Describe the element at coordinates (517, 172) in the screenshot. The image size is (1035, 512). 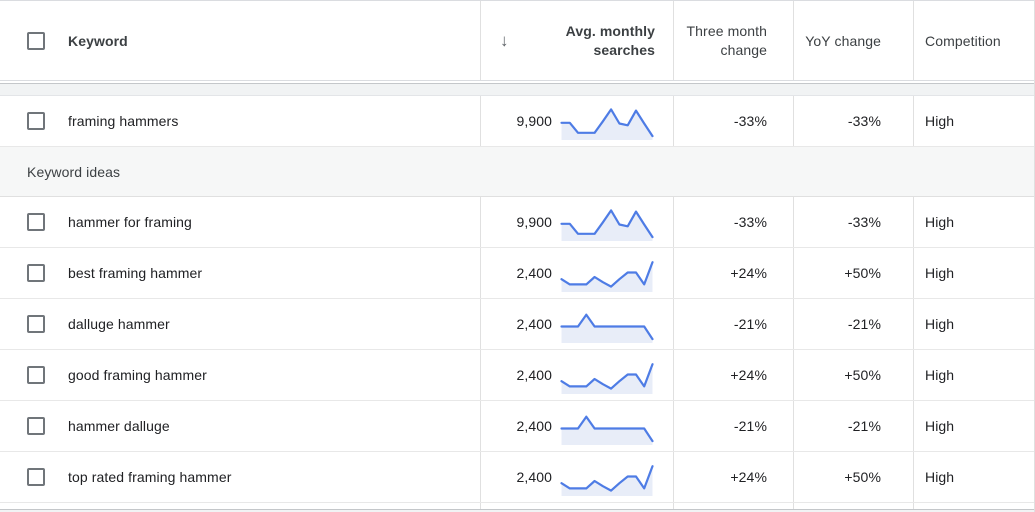
I see `section-header: Keyword ideas` at that location.